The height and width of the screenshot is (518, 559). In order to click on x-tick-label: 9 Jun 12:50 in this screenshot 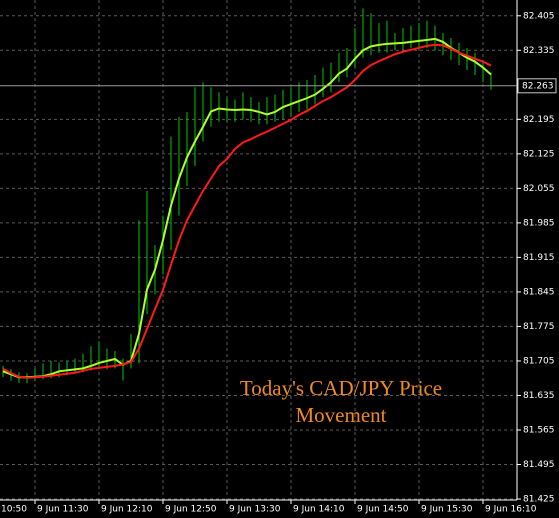, I will do `click(191, 510)`.